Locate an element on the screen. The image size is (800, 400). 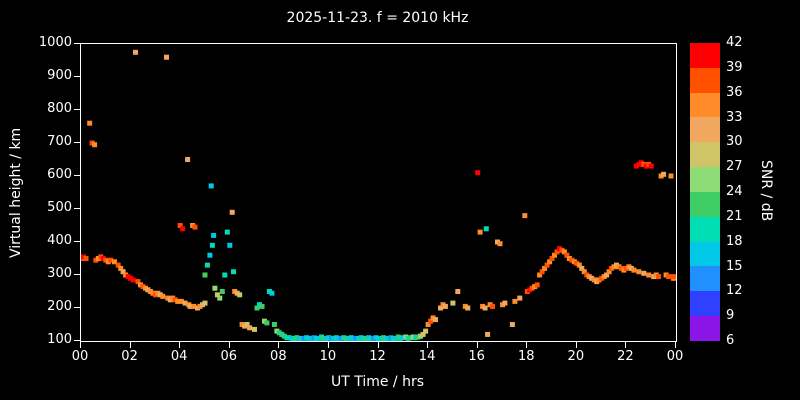
y-tick-label: 100 is located at coordinates (59, 339).